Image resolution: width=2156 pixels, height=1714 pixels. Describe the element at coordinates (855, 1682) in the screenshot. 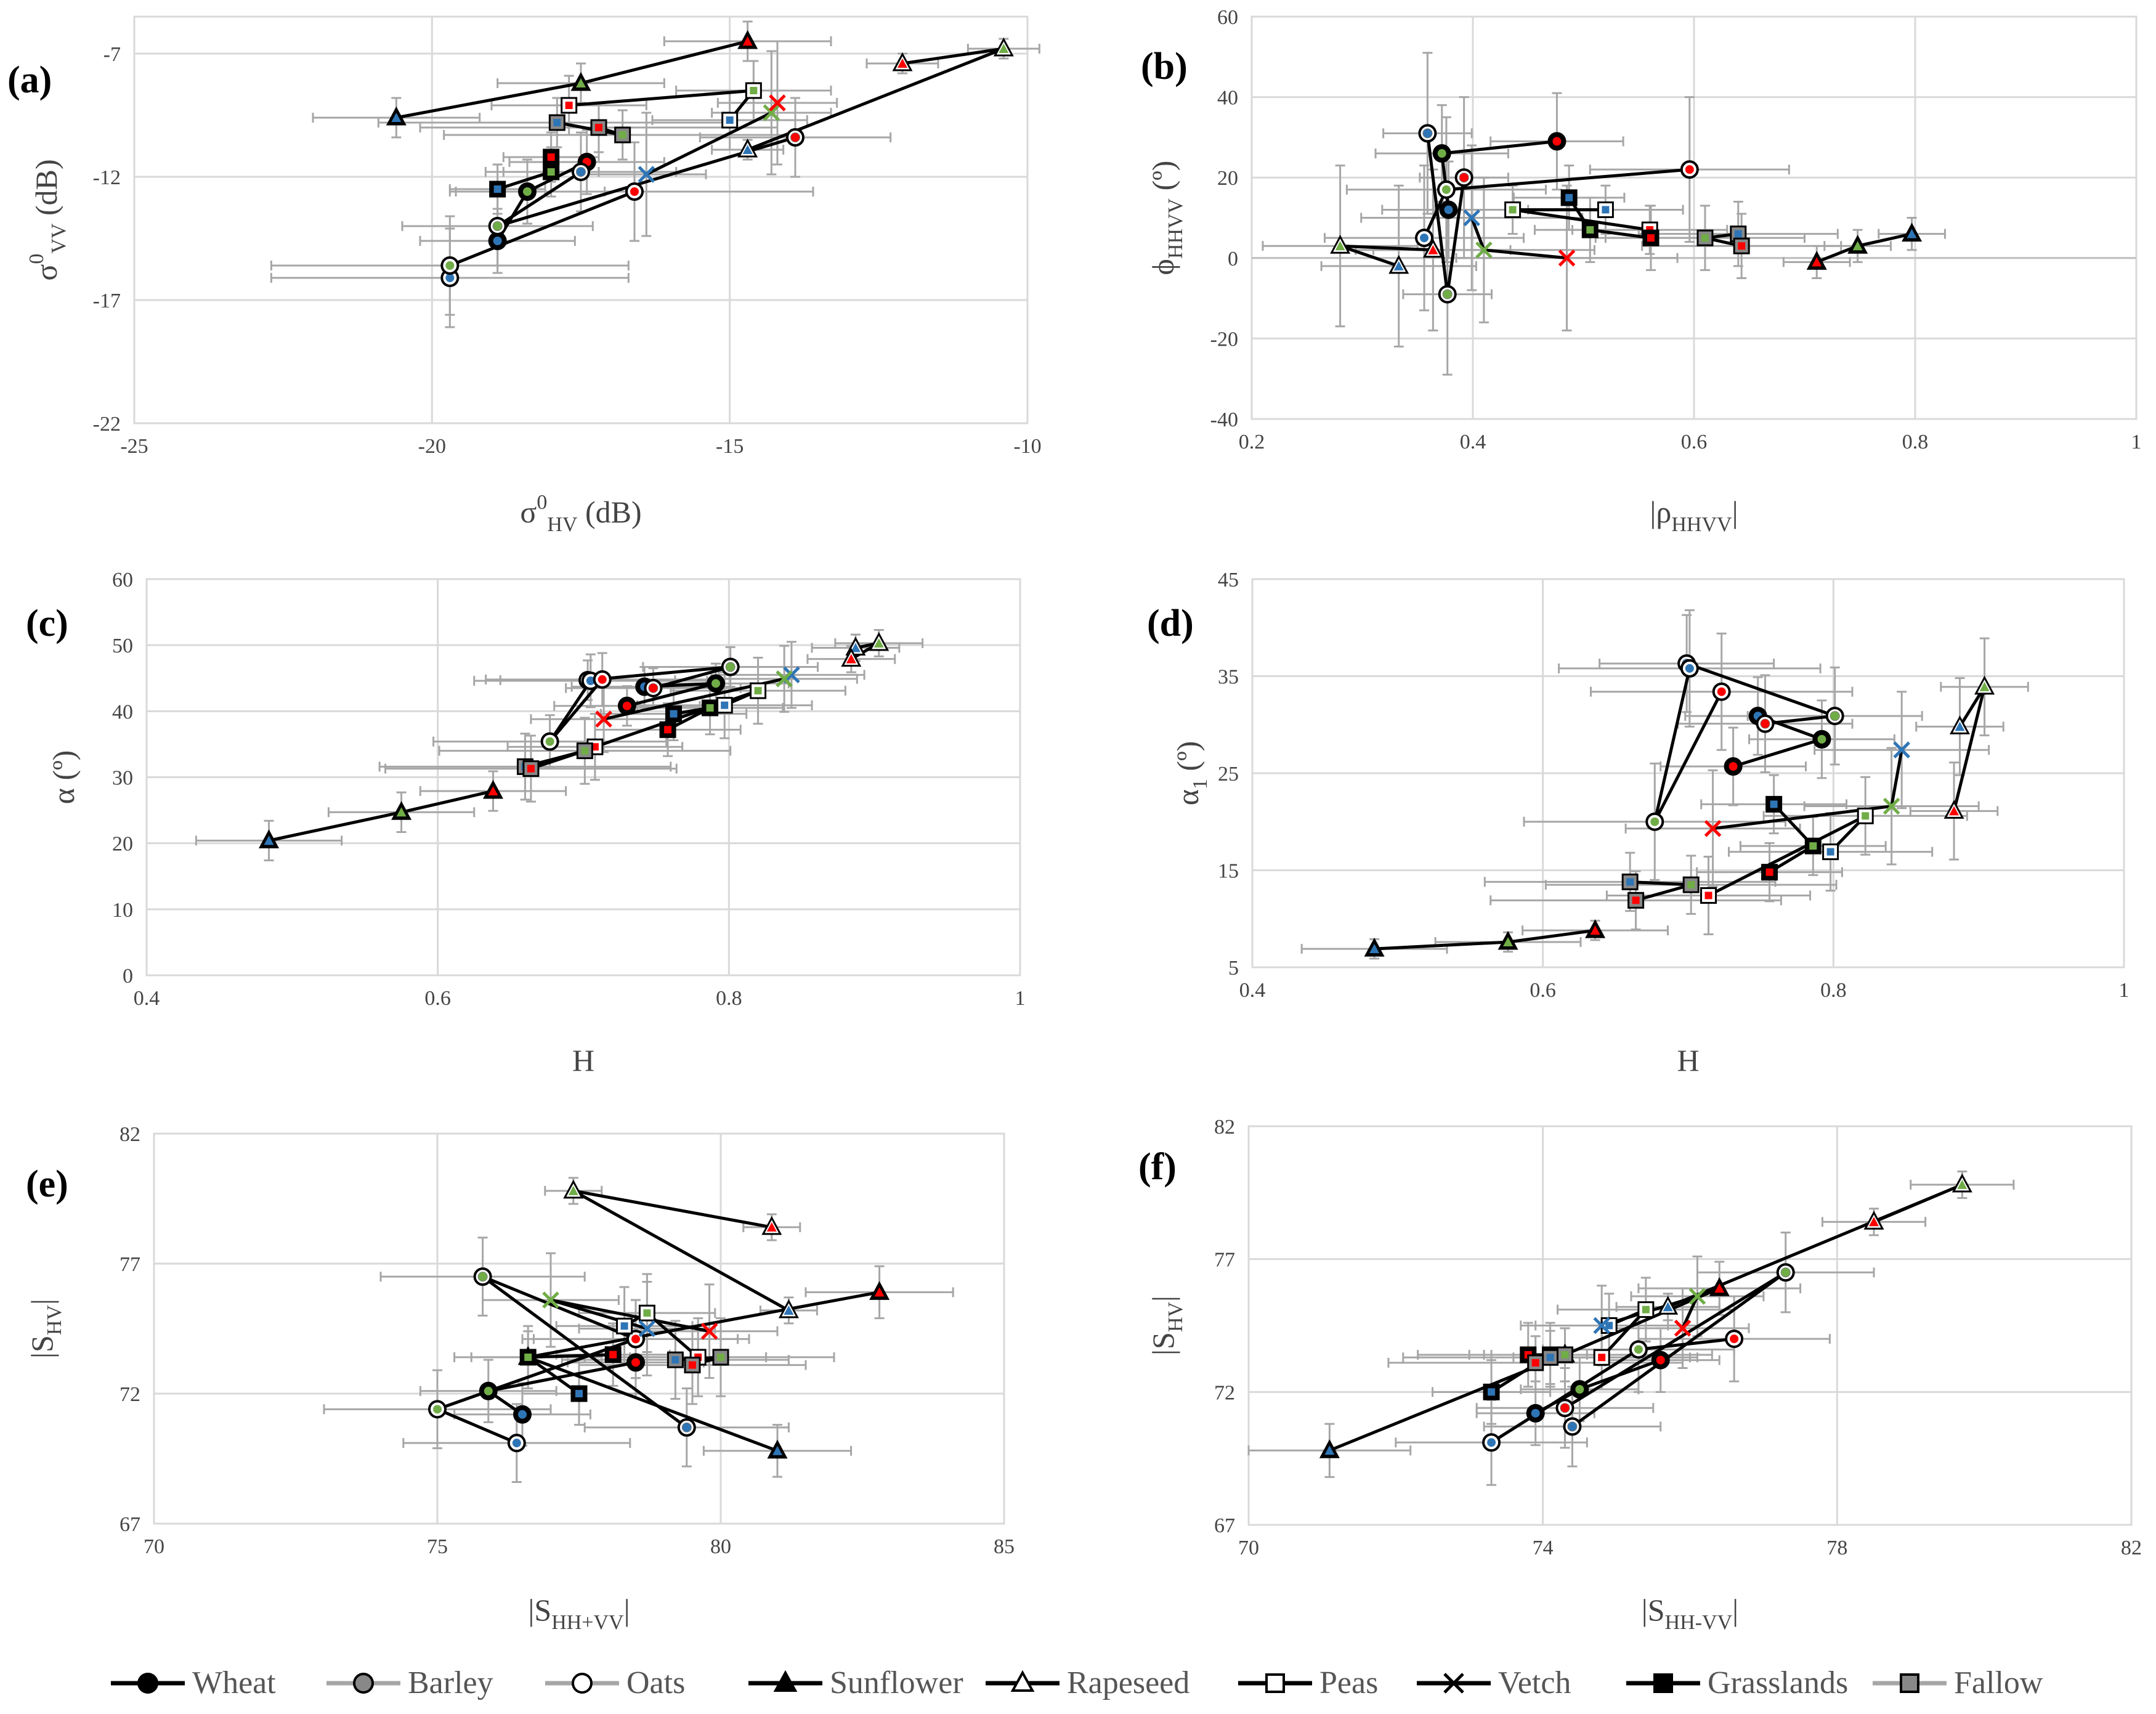

I see `legend-item-sunflower: Sunflower` at that location.